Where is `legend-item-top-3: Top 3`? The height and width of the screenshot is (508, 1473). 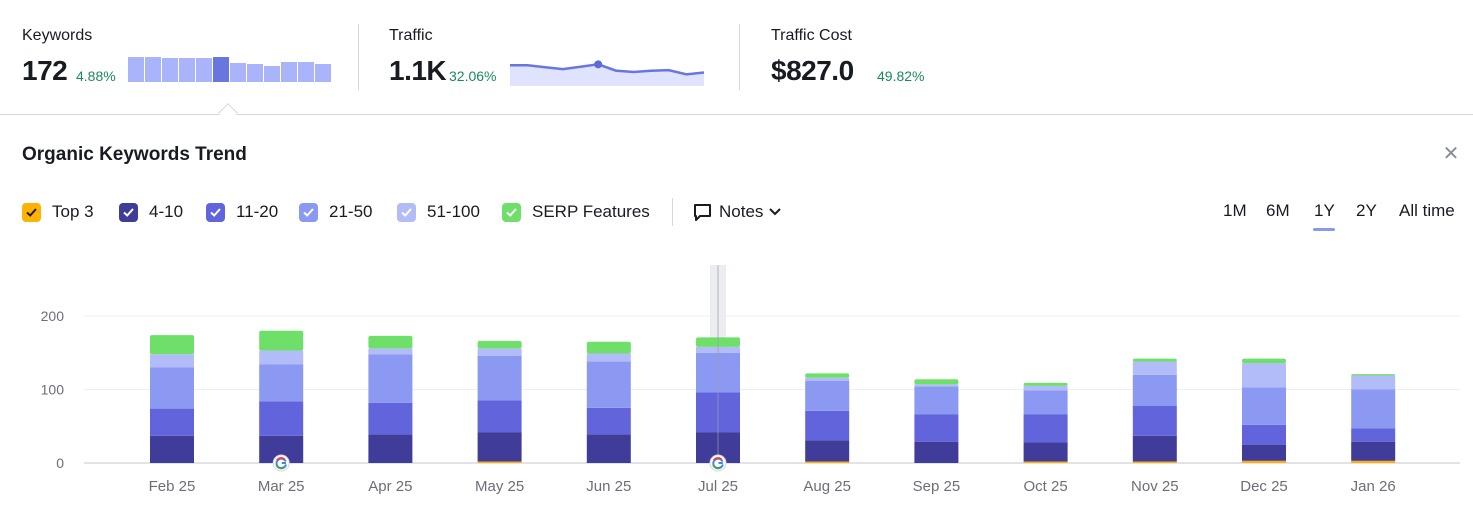 legend-item-top-3: Top 3 is located at coordinates (58, 212).